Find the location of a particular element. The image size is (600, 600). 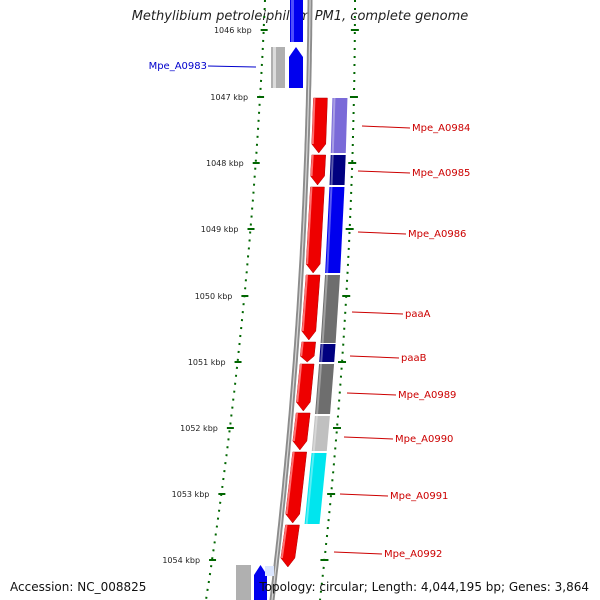

forward-cds-arrow is located at coordinates (296, 67).